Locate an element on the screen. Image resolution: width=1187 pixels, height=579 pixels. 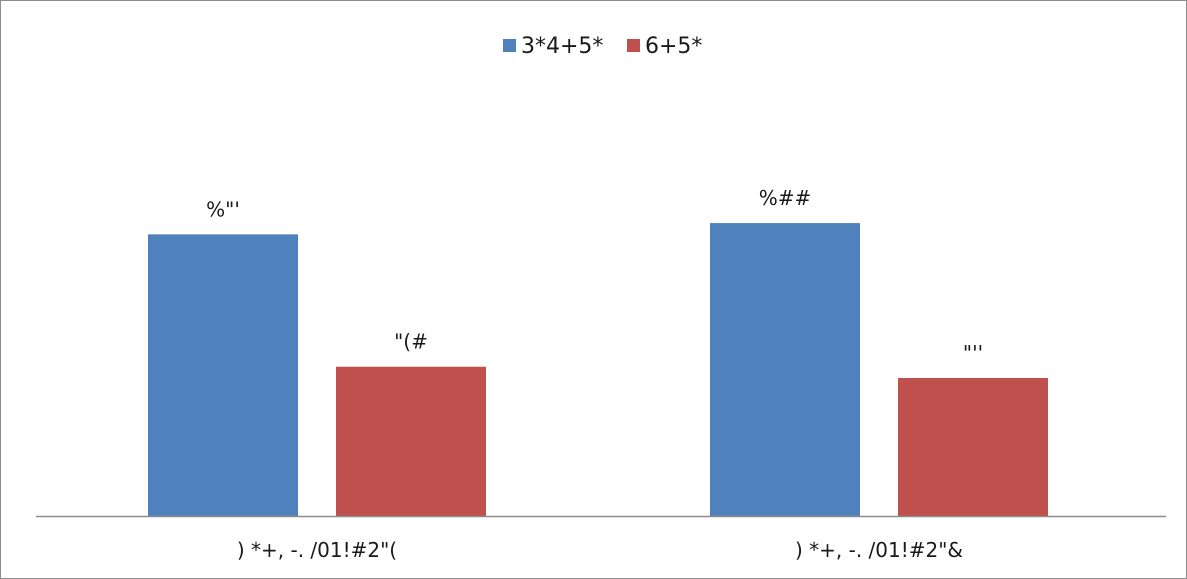
category-labels: ) *+, -. /01!#2"( ) *+, -. /01!#2"& is located at coordinates (600, 550).